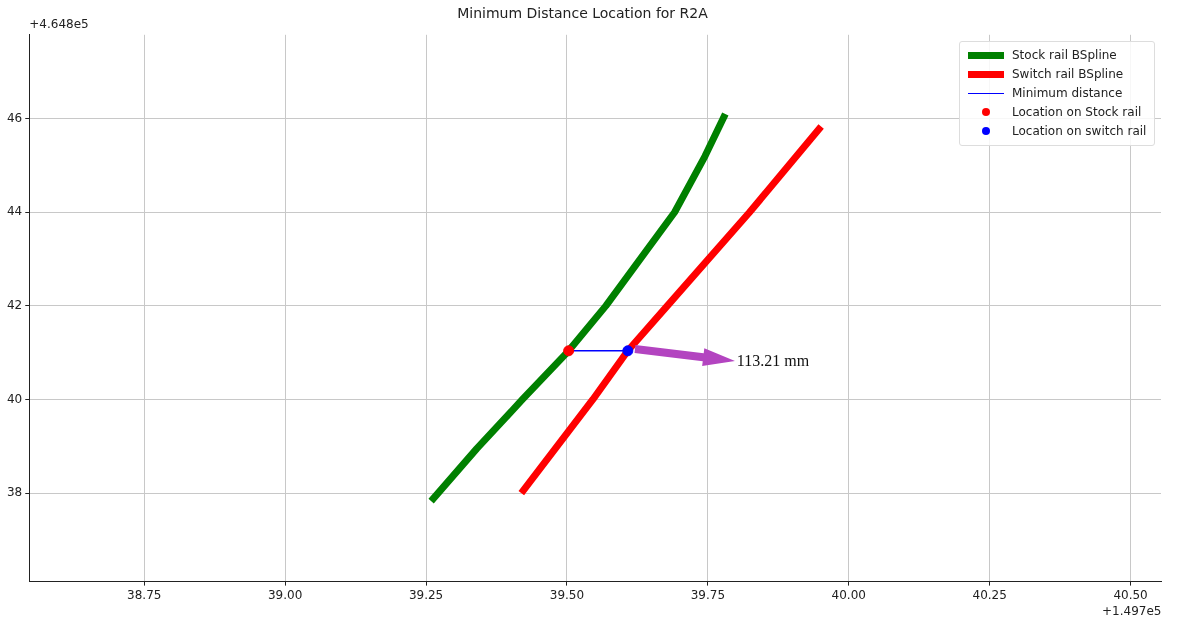 The height and width of the screenshot is (636, 1187). What do you see at coordinates (989, 594) in the screenshot?
I see `x-tick-label: 40.25` at bounding box center [989, 594].